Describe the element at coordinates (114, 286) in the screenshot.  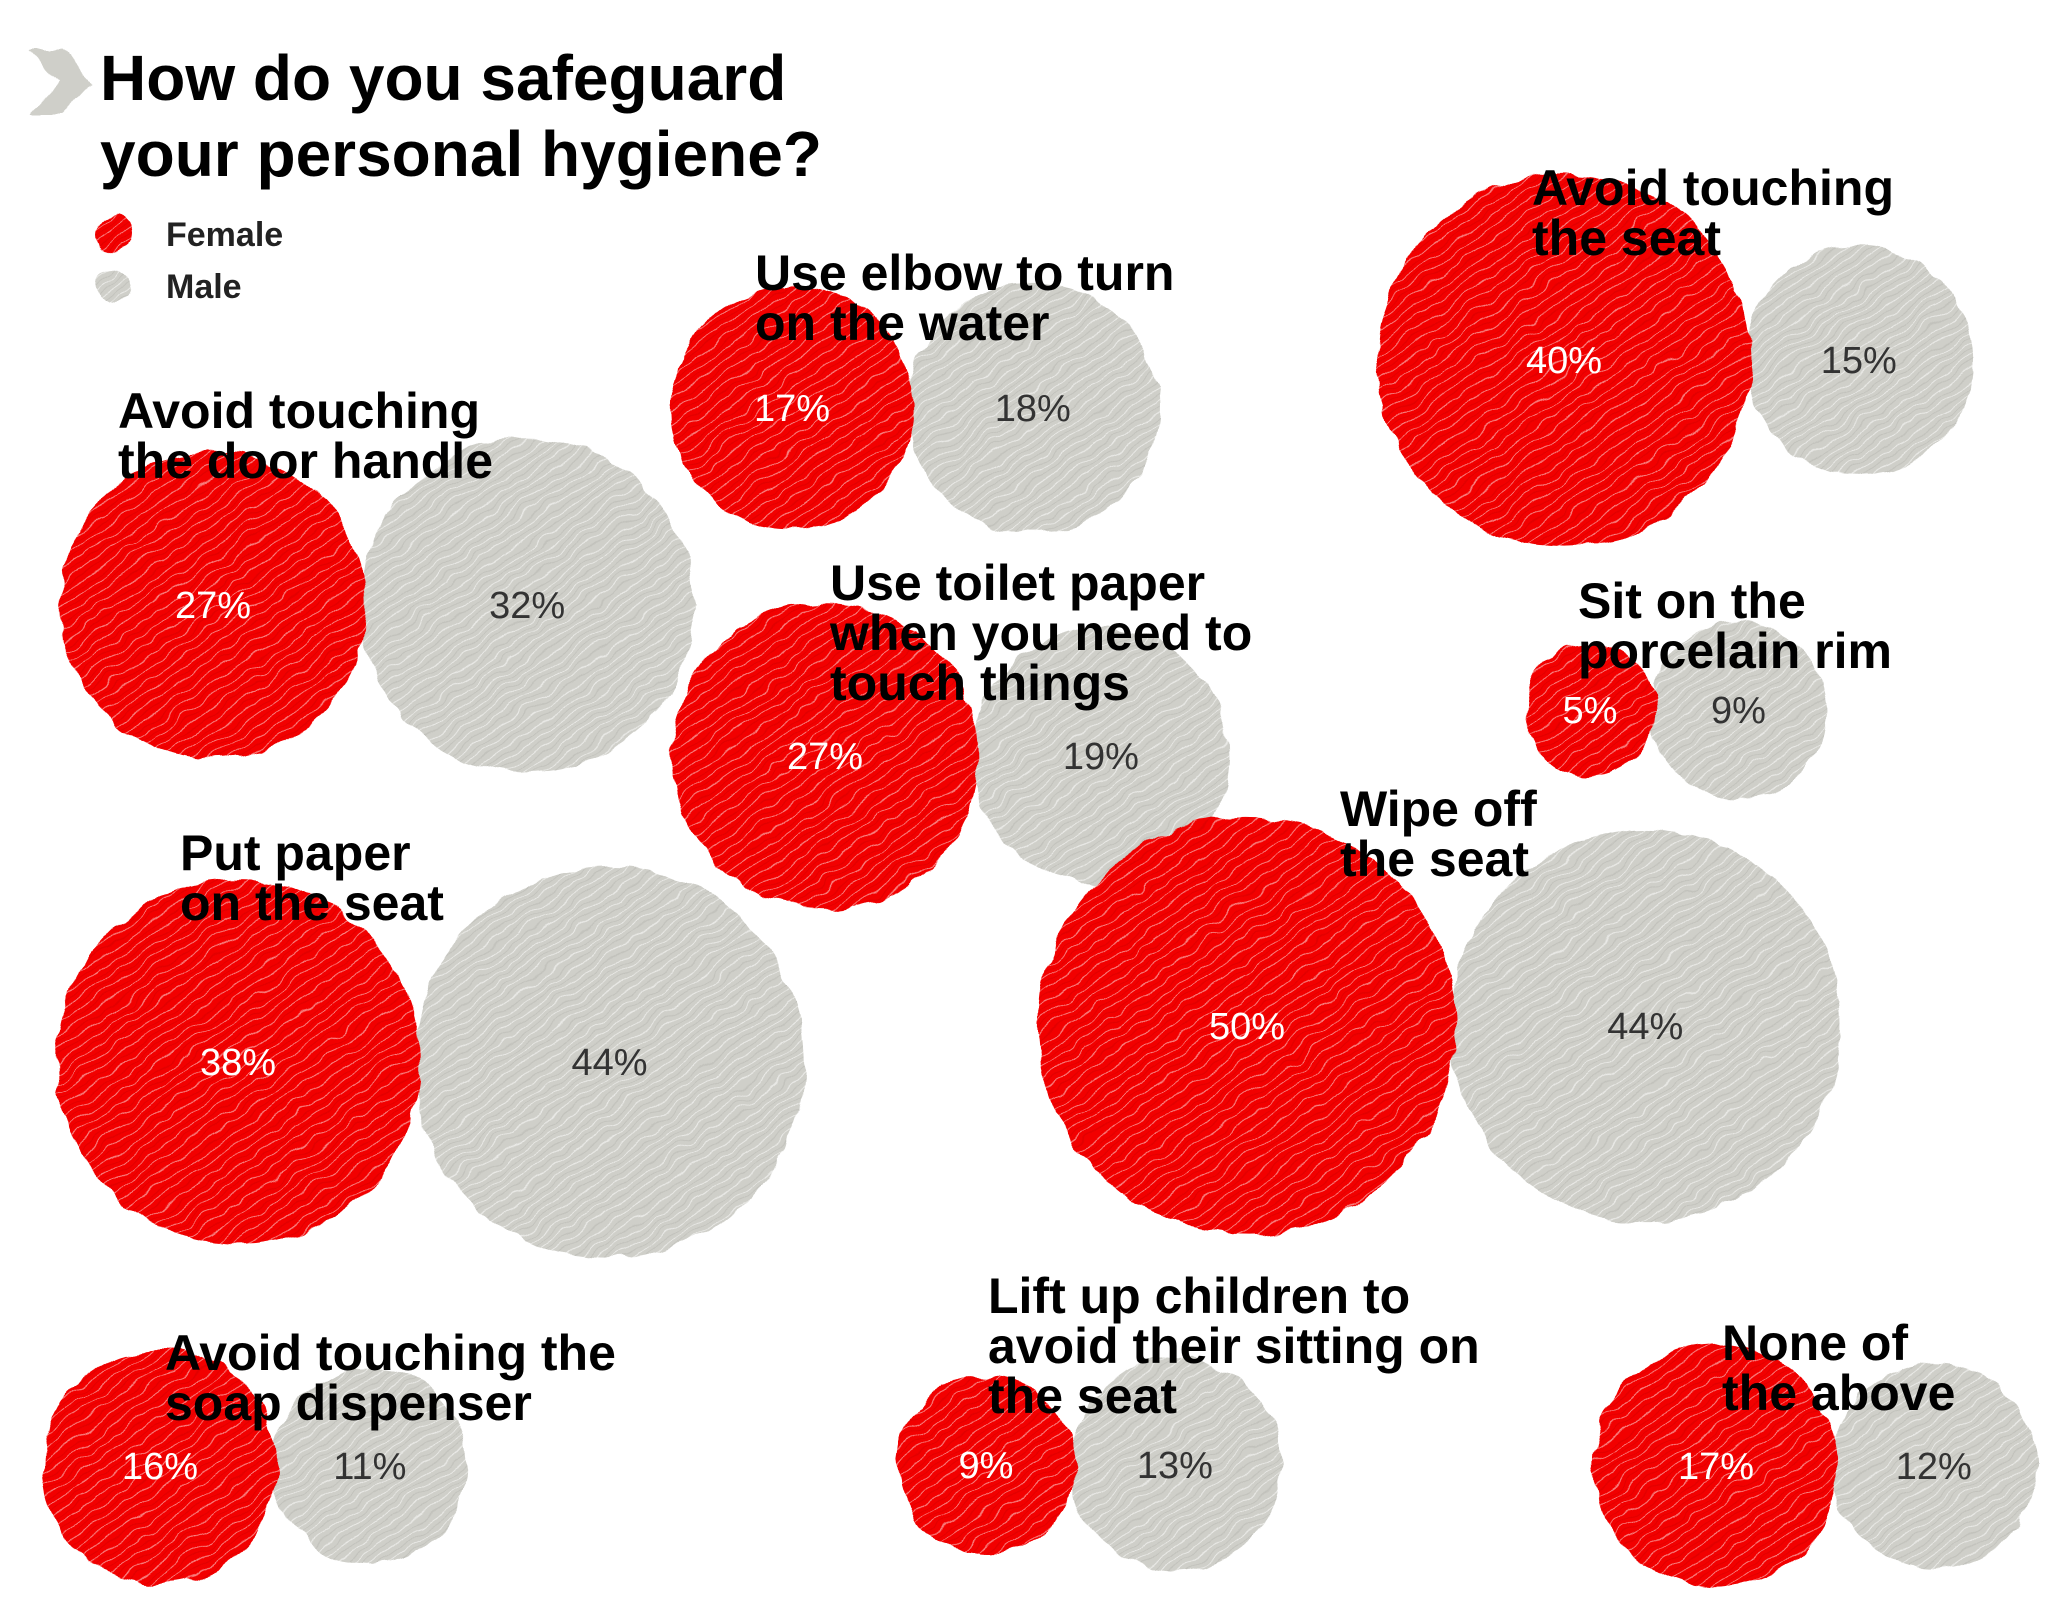
I see `legend-swatch-male` at that location.